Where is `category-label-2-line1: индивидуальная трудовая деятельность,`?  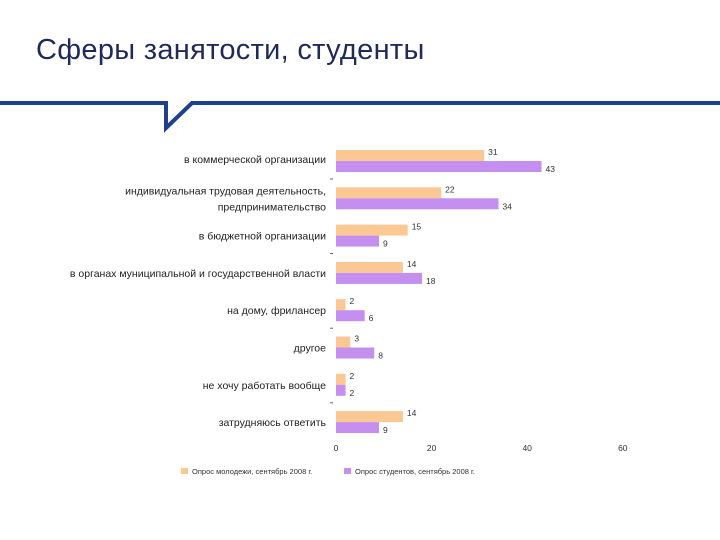
category-label-2-line1: индивидуальная трудовая деятельность, is located at coordinates (225, 191).